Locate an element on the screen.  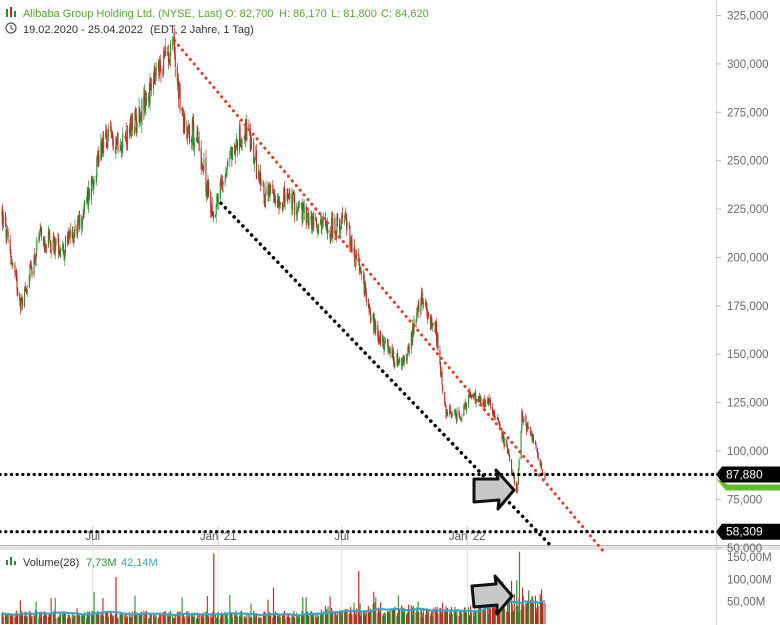
current-price-marker is located at coordinates (748, 484).